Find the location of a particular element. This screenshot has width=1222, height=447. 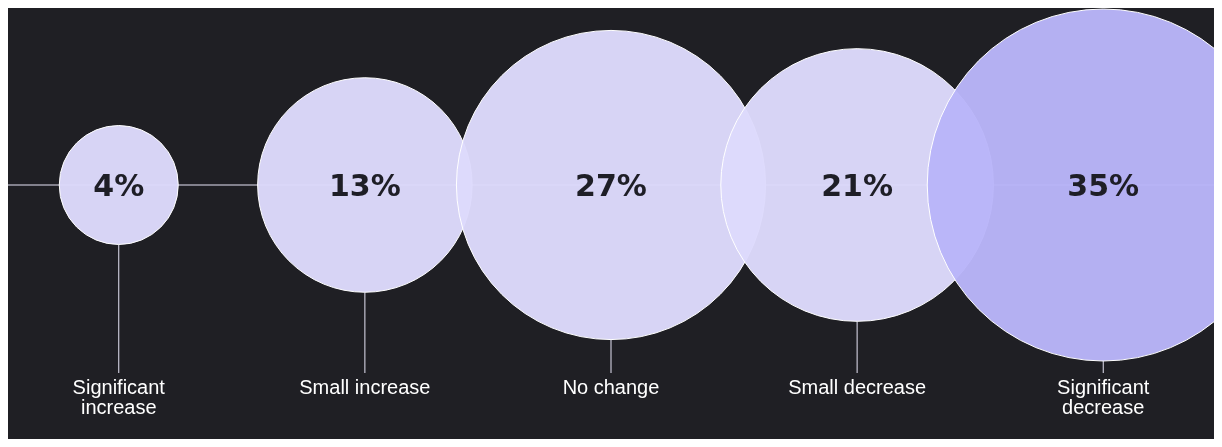

category-label: Significant decrease is located at coordinates (1103, 397).